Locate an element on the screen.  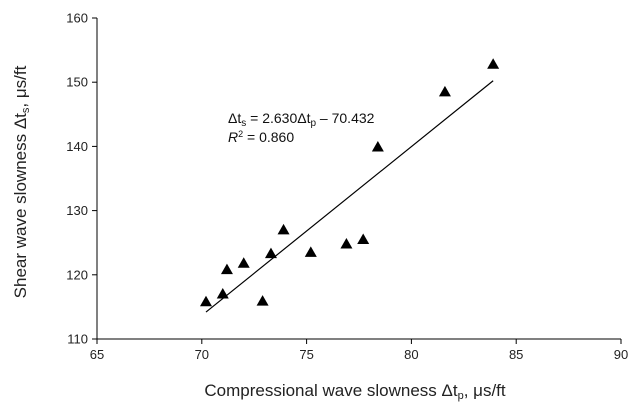
y-tick-label: 140 is located at coordinates (77, 146).